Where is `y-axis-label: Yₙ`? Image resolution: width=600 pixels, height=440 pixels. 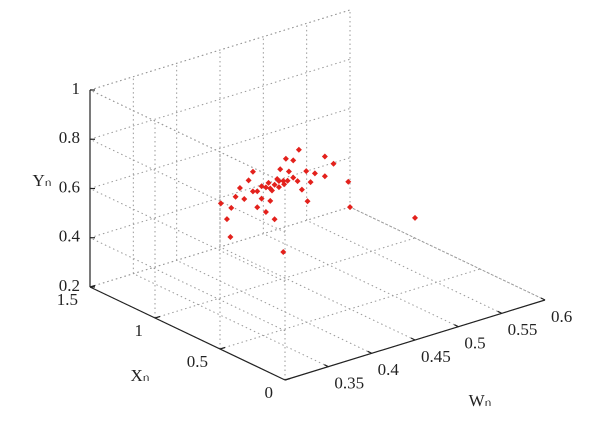
y-axis-label: Yₙ is located at coordinates (41, 180).